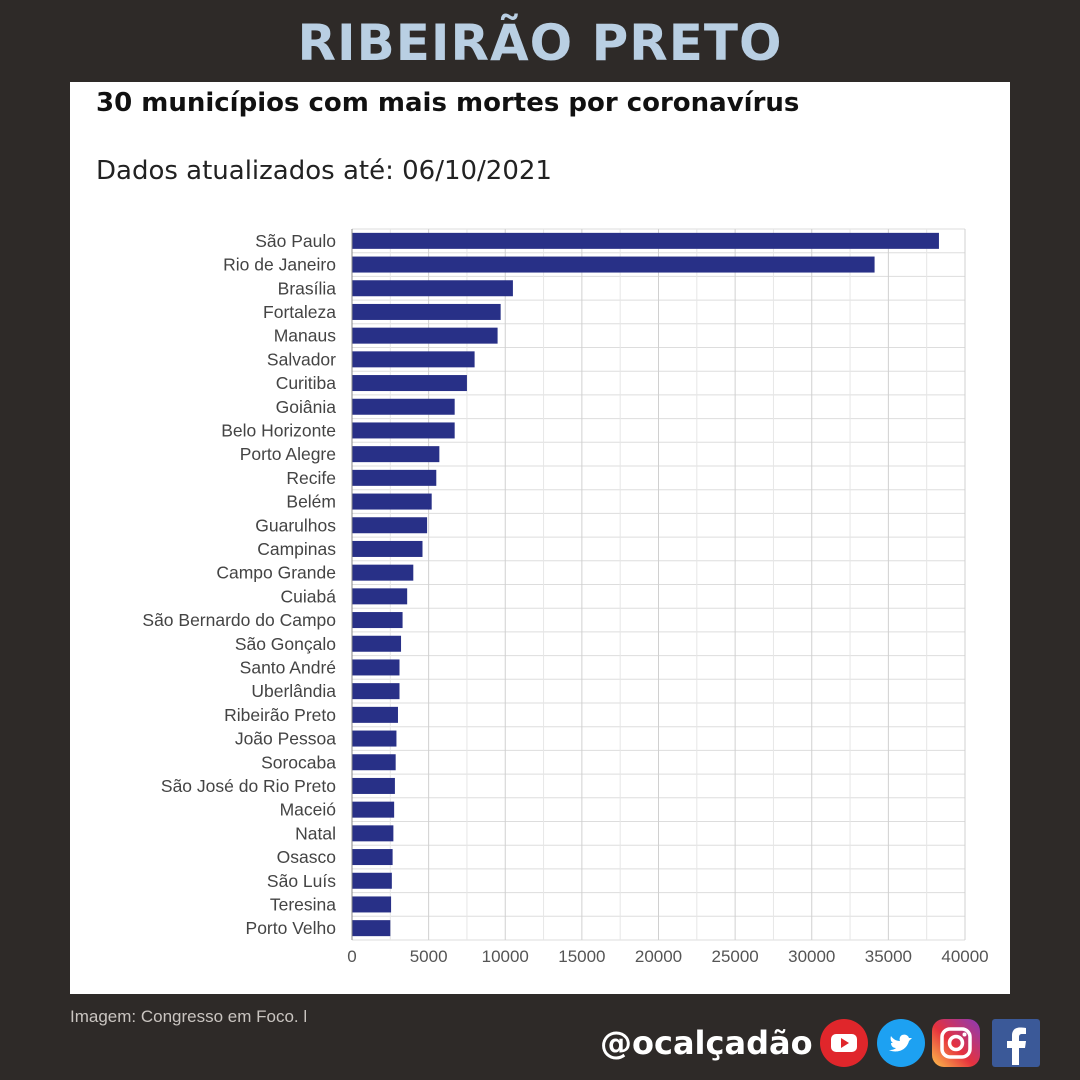  What do you see at coordinates (303, 904) in the screenshot?
I see `category-label: Teresina` at bounding box center [303, 904].